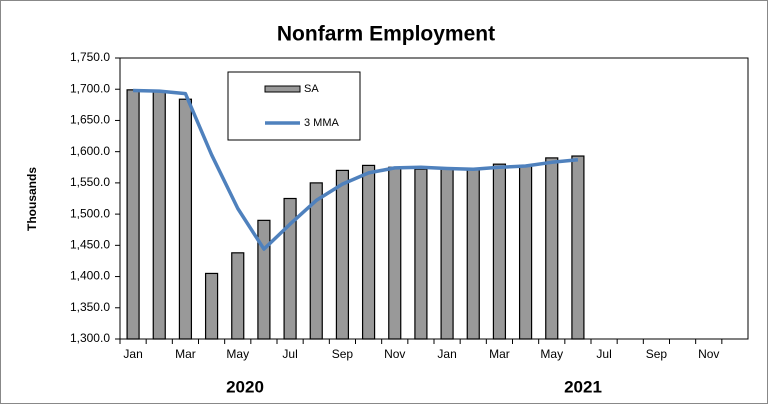 The height and width of the screenshot is (404, 768). What do you see at coordinates (311, 89) in the screenshot?
I see `legend-label: SA` at bounding box center [311, 89].